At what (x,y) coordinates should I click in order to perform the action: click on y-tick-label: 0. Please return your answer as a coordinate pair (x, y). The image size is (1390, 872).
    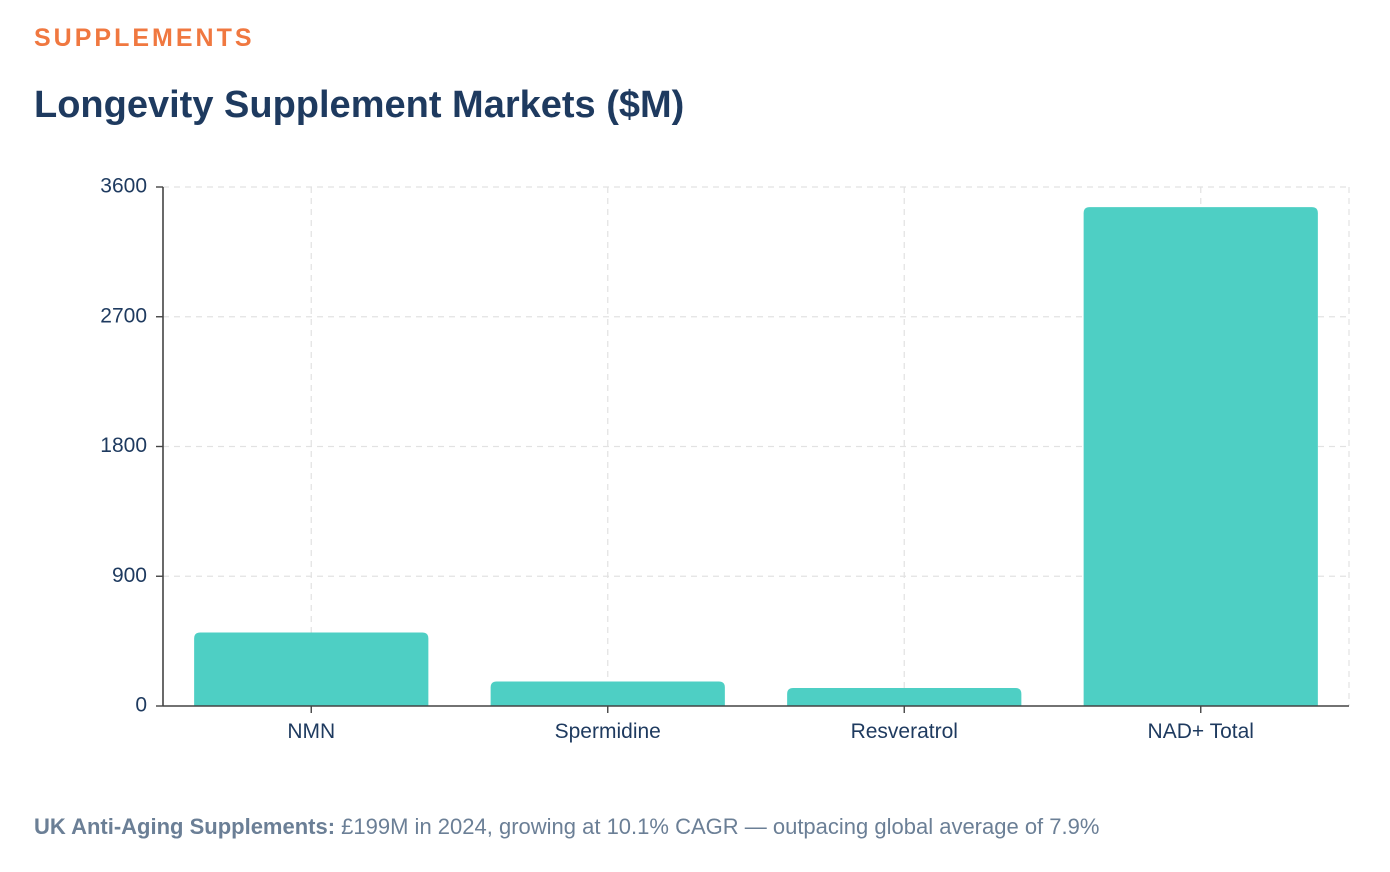
    Looking at the image, I should click on (141, 705).